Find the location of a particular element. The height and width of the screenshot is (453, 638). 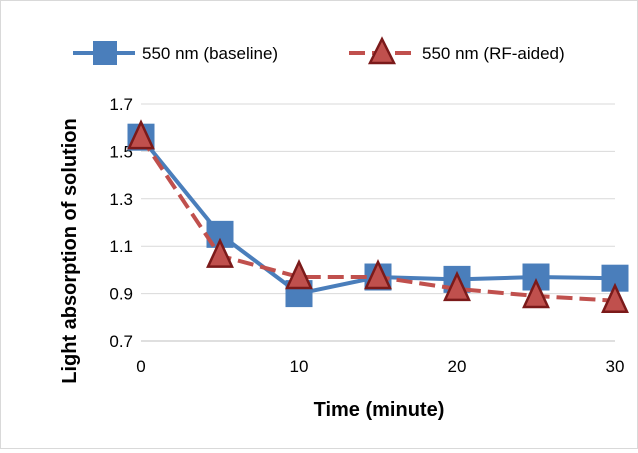

x-tick-label: 30 is located at coordinates (615, 366).